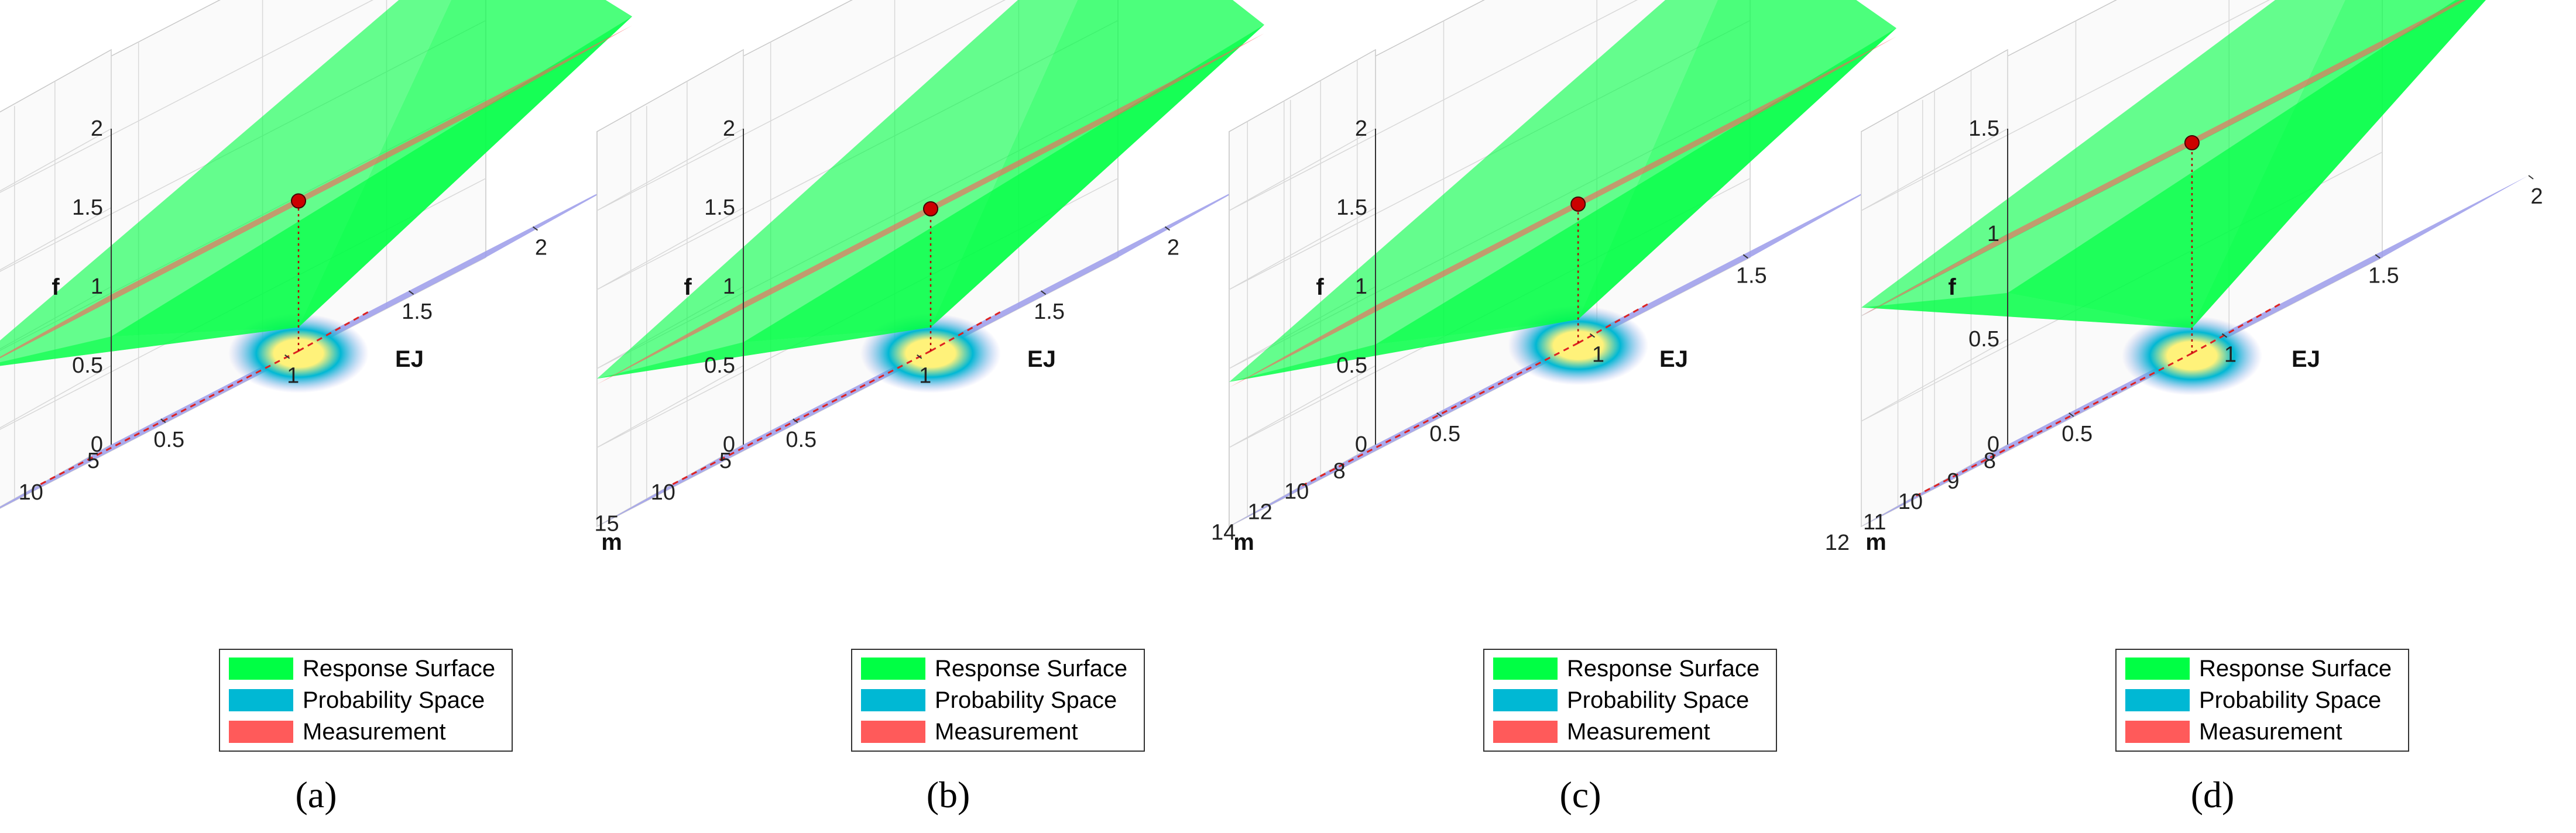  I want to click on y-tick-label: 8, so click(1340, 472).